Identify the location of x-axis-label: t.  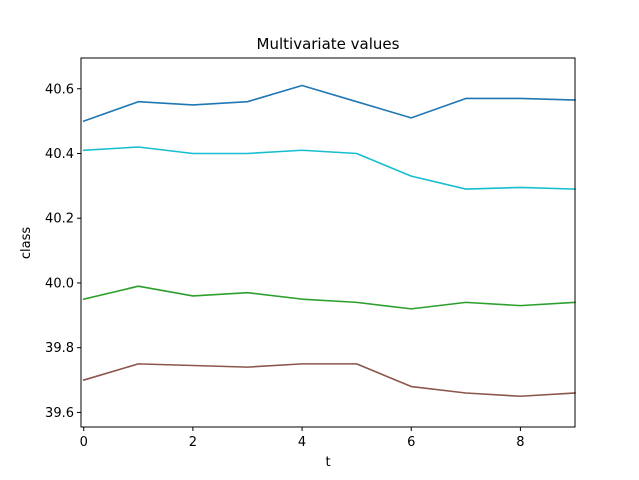
(327, 462).